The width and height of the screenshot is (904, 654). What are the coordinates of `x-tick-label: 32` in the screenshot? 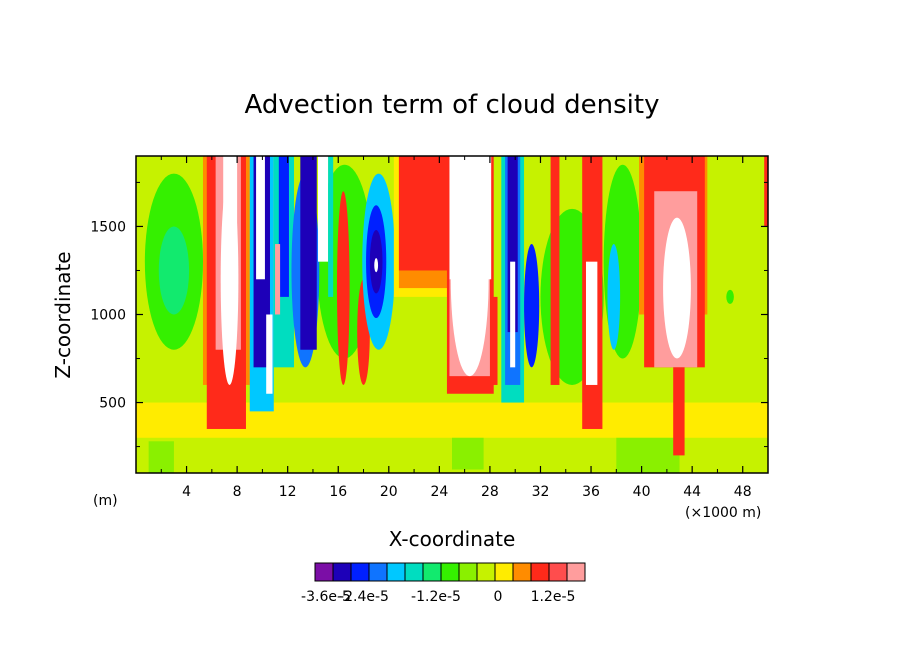 It's located at (541, 492).